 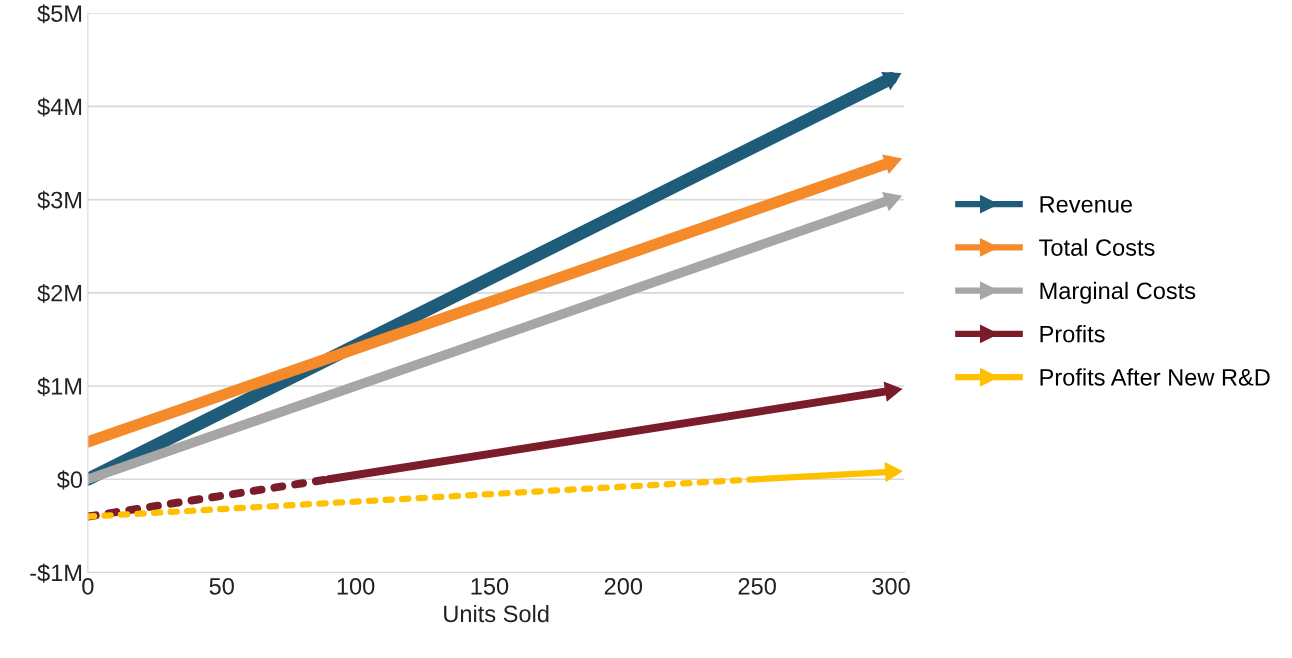 What do you see at coordinates (59, 293) in the screenshot?
I see `y-tick-label: $2M` at bounding box center [59, 293].